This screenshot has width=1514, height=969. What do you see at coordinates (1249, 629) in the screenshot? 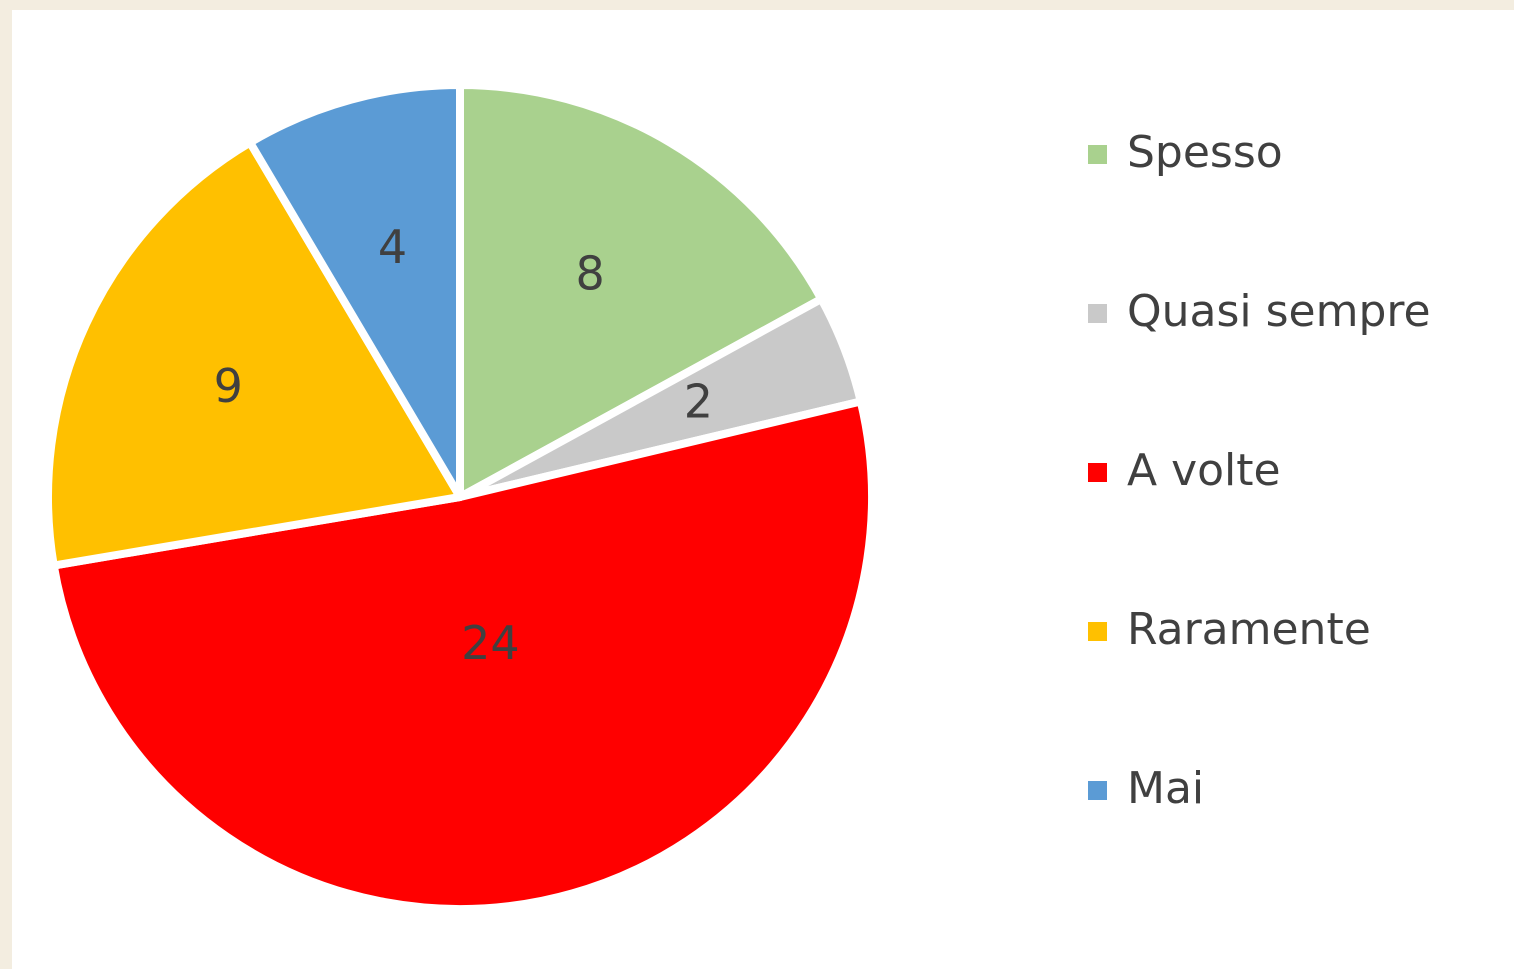
I see `legend-label: Raramente` at bounding box center [1249, 629].